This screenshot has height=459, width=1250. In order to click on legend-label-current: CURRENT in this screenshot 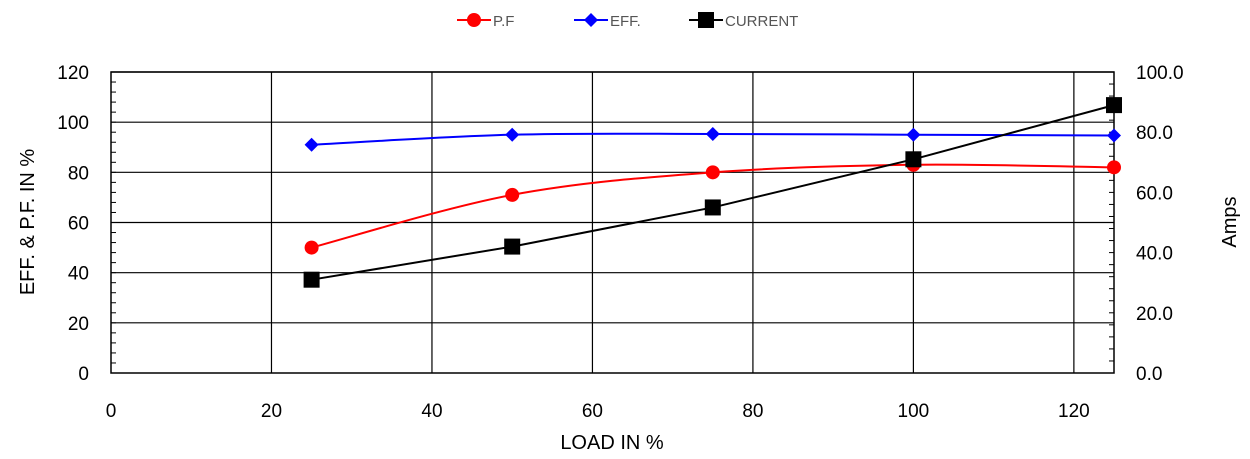, I will do `click(761, 21)`.